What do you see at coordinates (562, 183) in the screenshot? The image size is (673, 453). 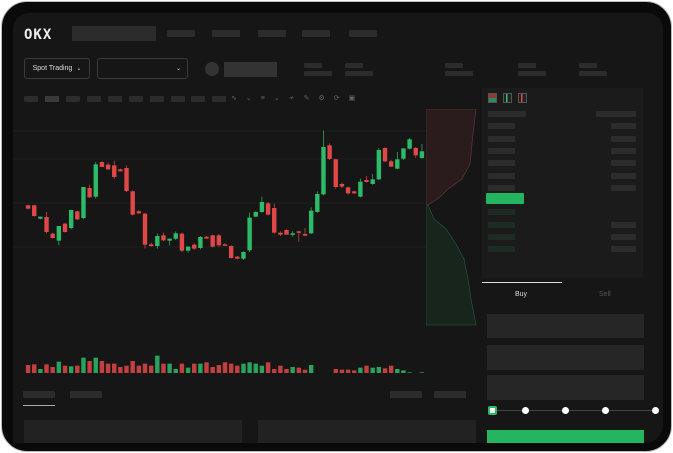 I see `order-book` at bounding box center [562, 183].